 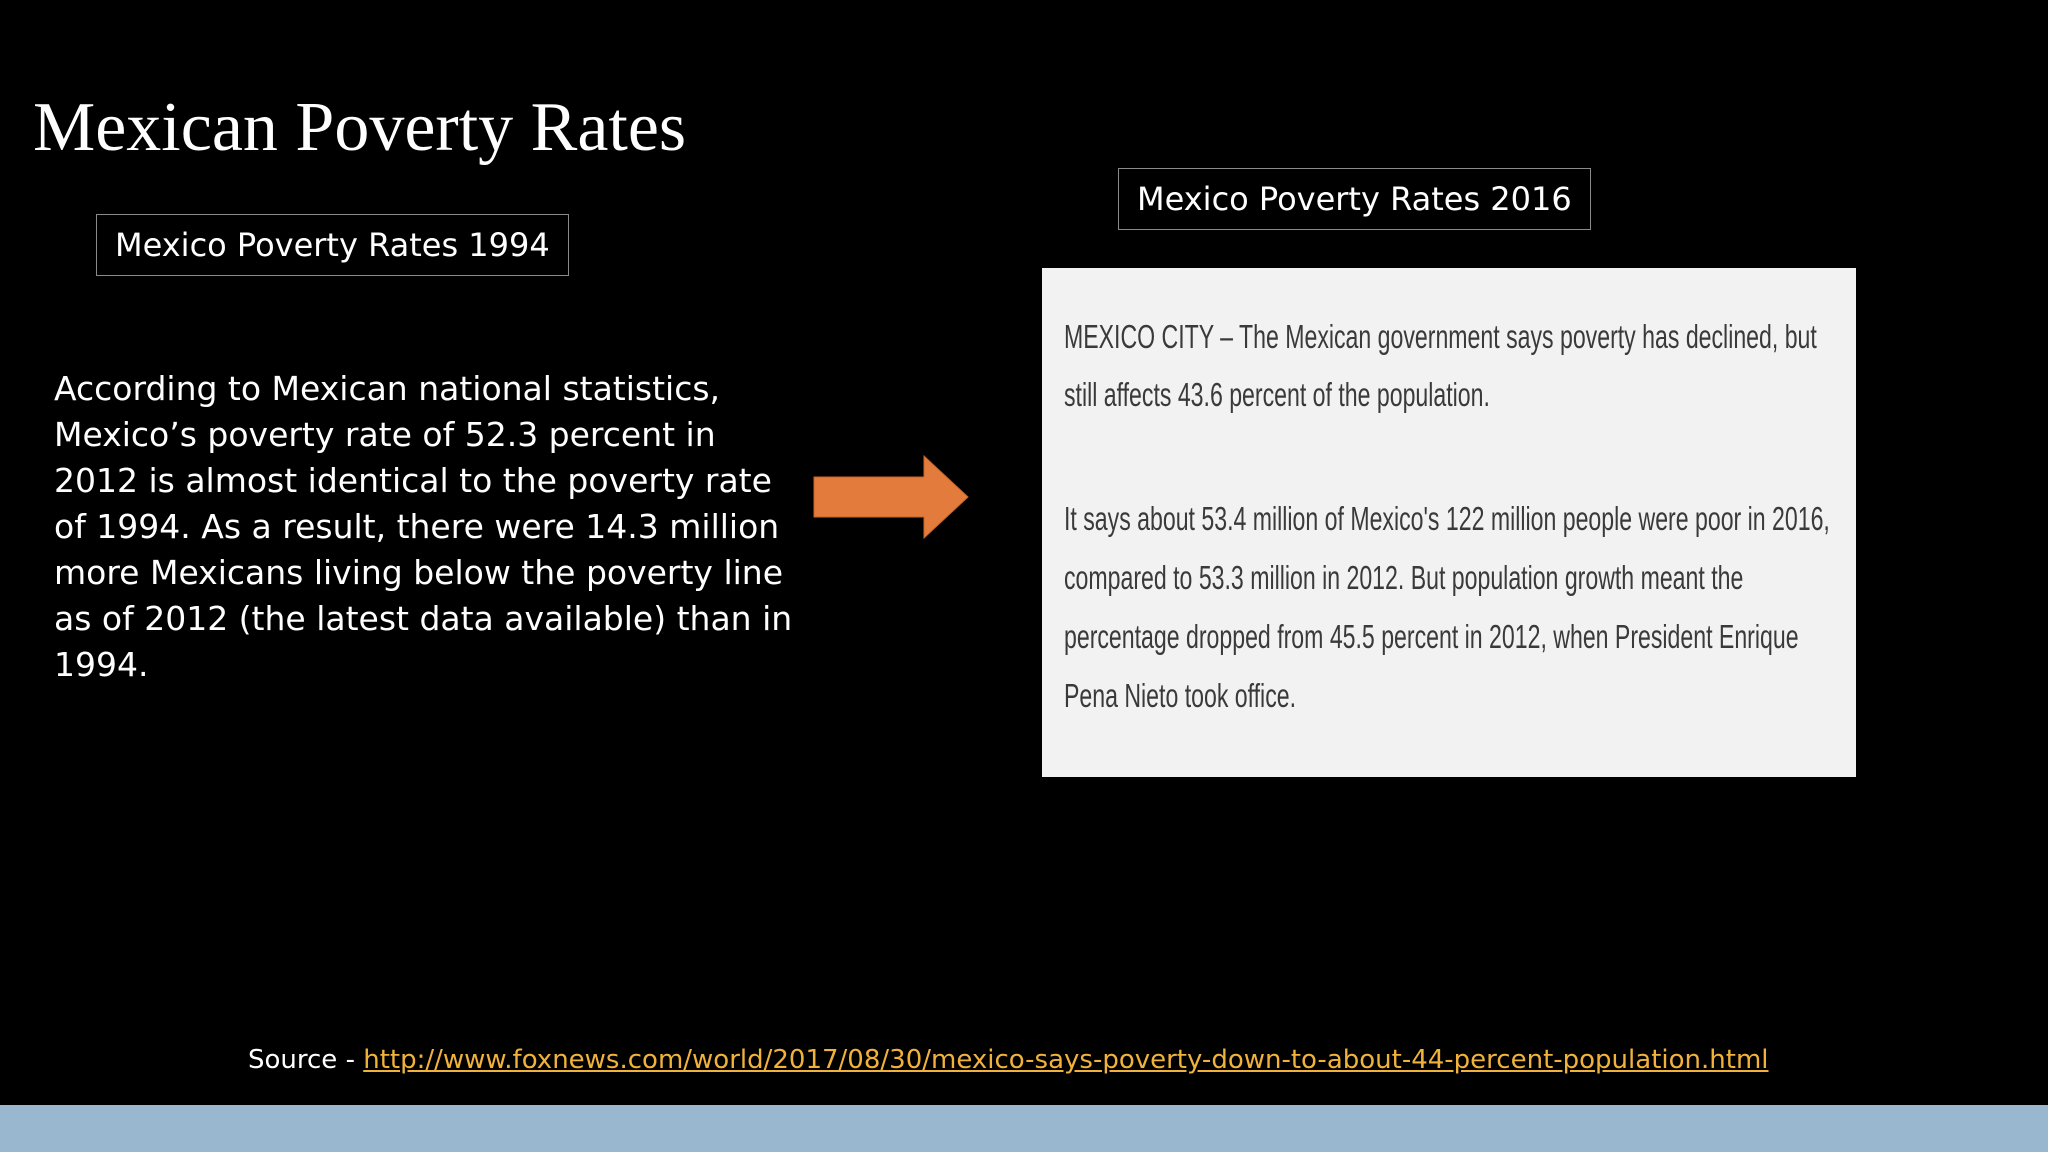 What do you see at coordinates (360, 127) in the screenshot?
I see `slide-title: Mexican Poverty Rates` at bounding box center [360, 127].